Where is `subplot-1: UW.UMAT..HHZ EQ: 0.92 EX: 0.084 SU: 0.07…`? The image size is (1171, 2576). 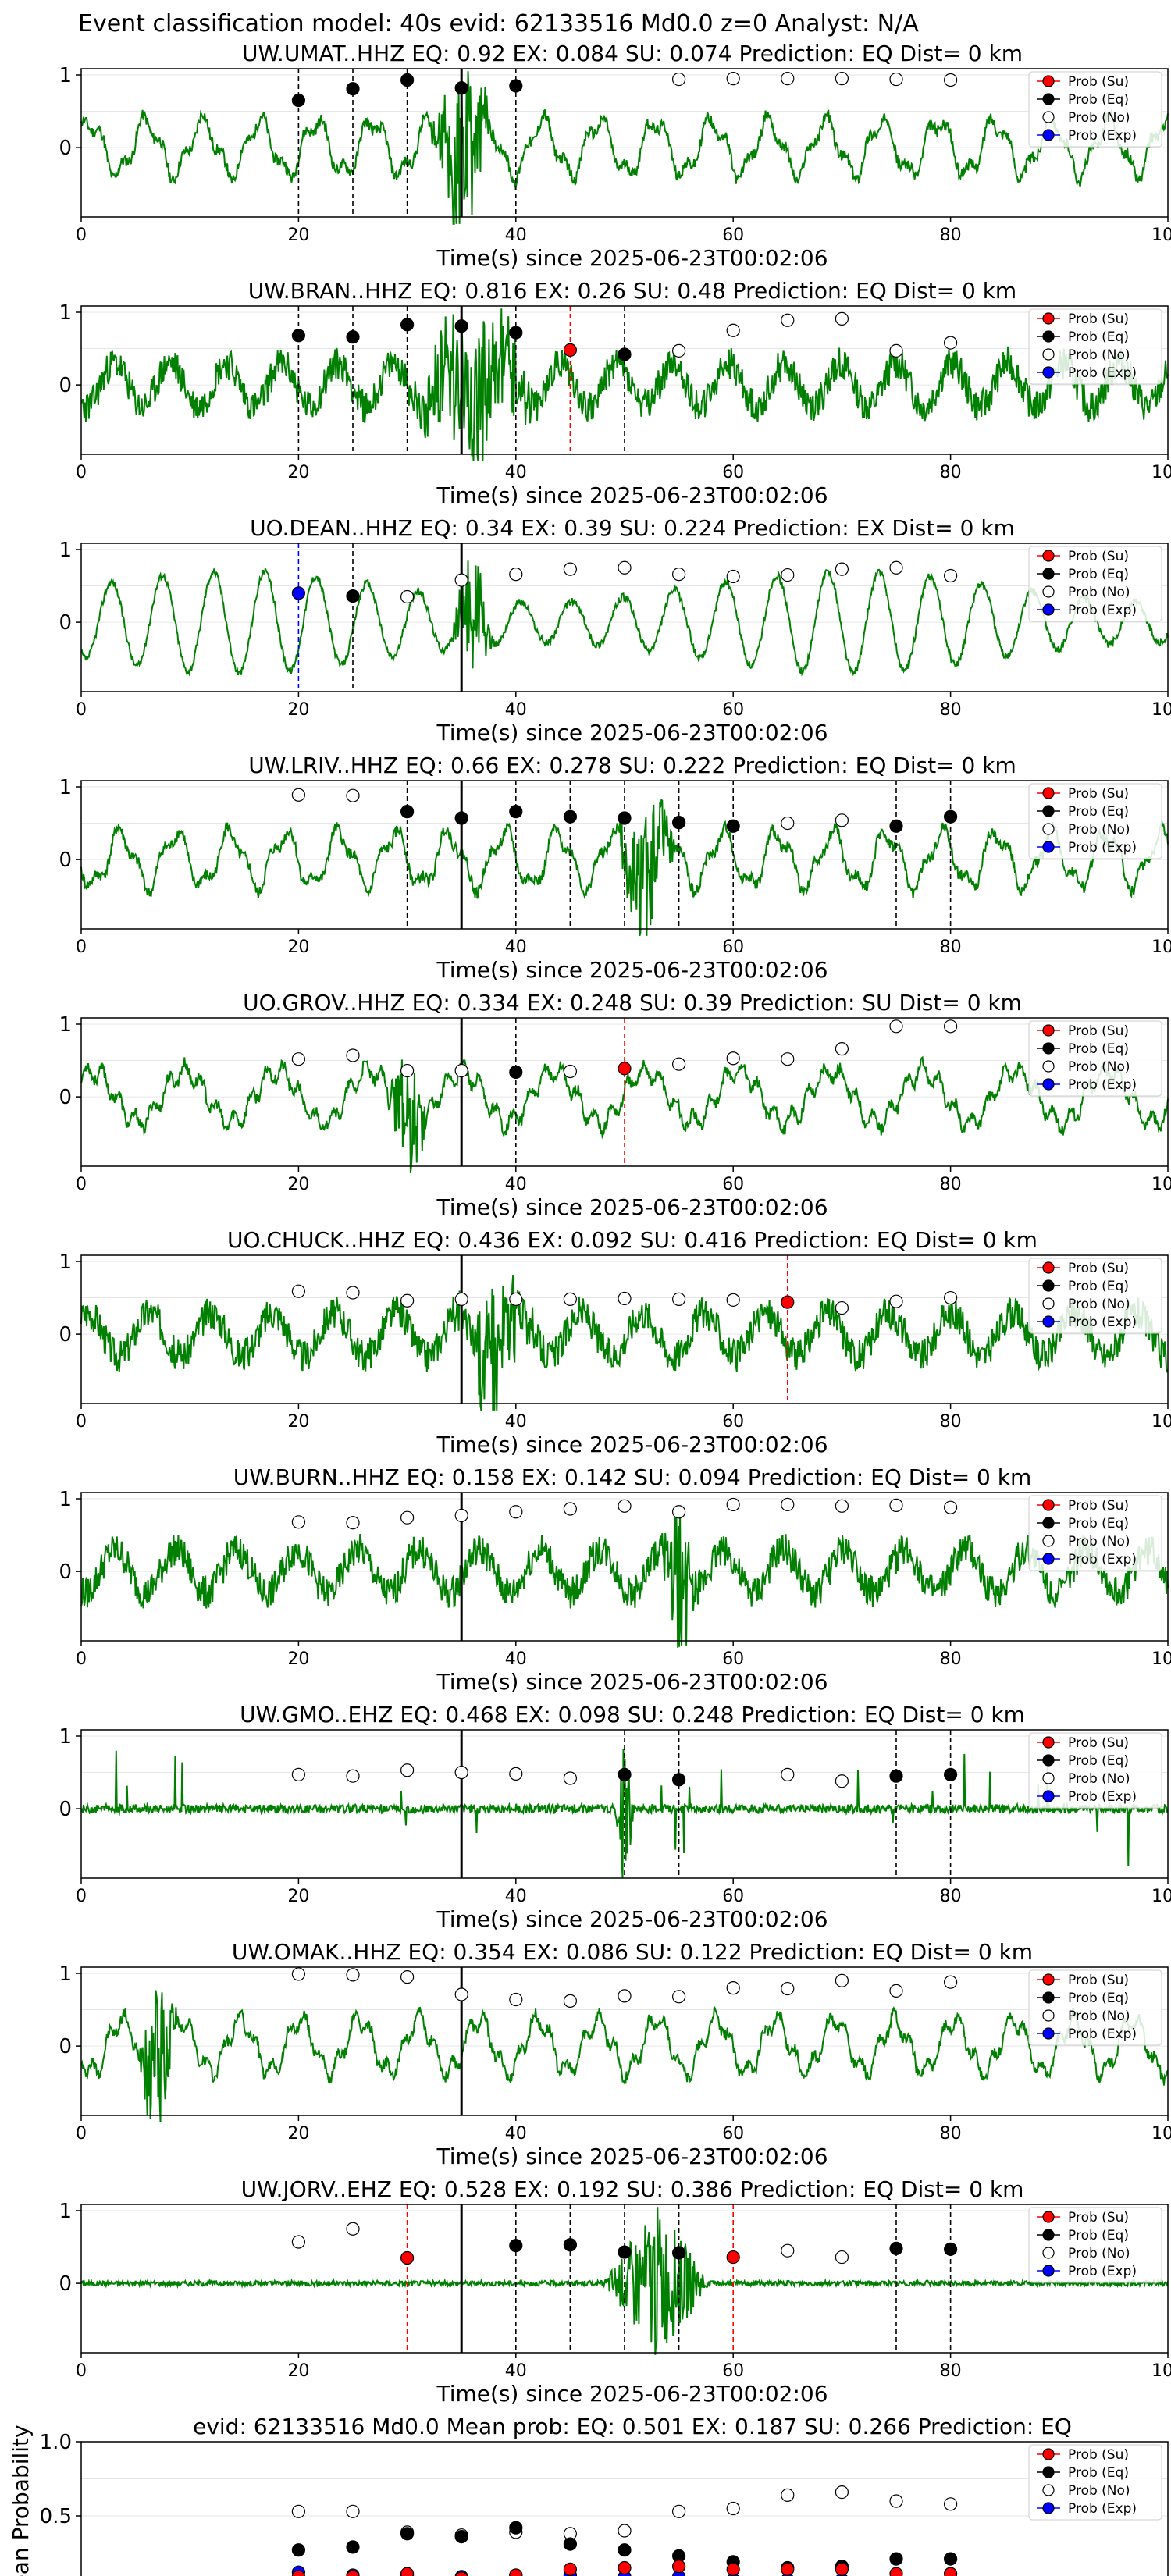 subplot-1: UW.UMAT..HHZ EQ: 0.92 EX: 0.084 SU: 0.07… is located at coordinates (615, 156).